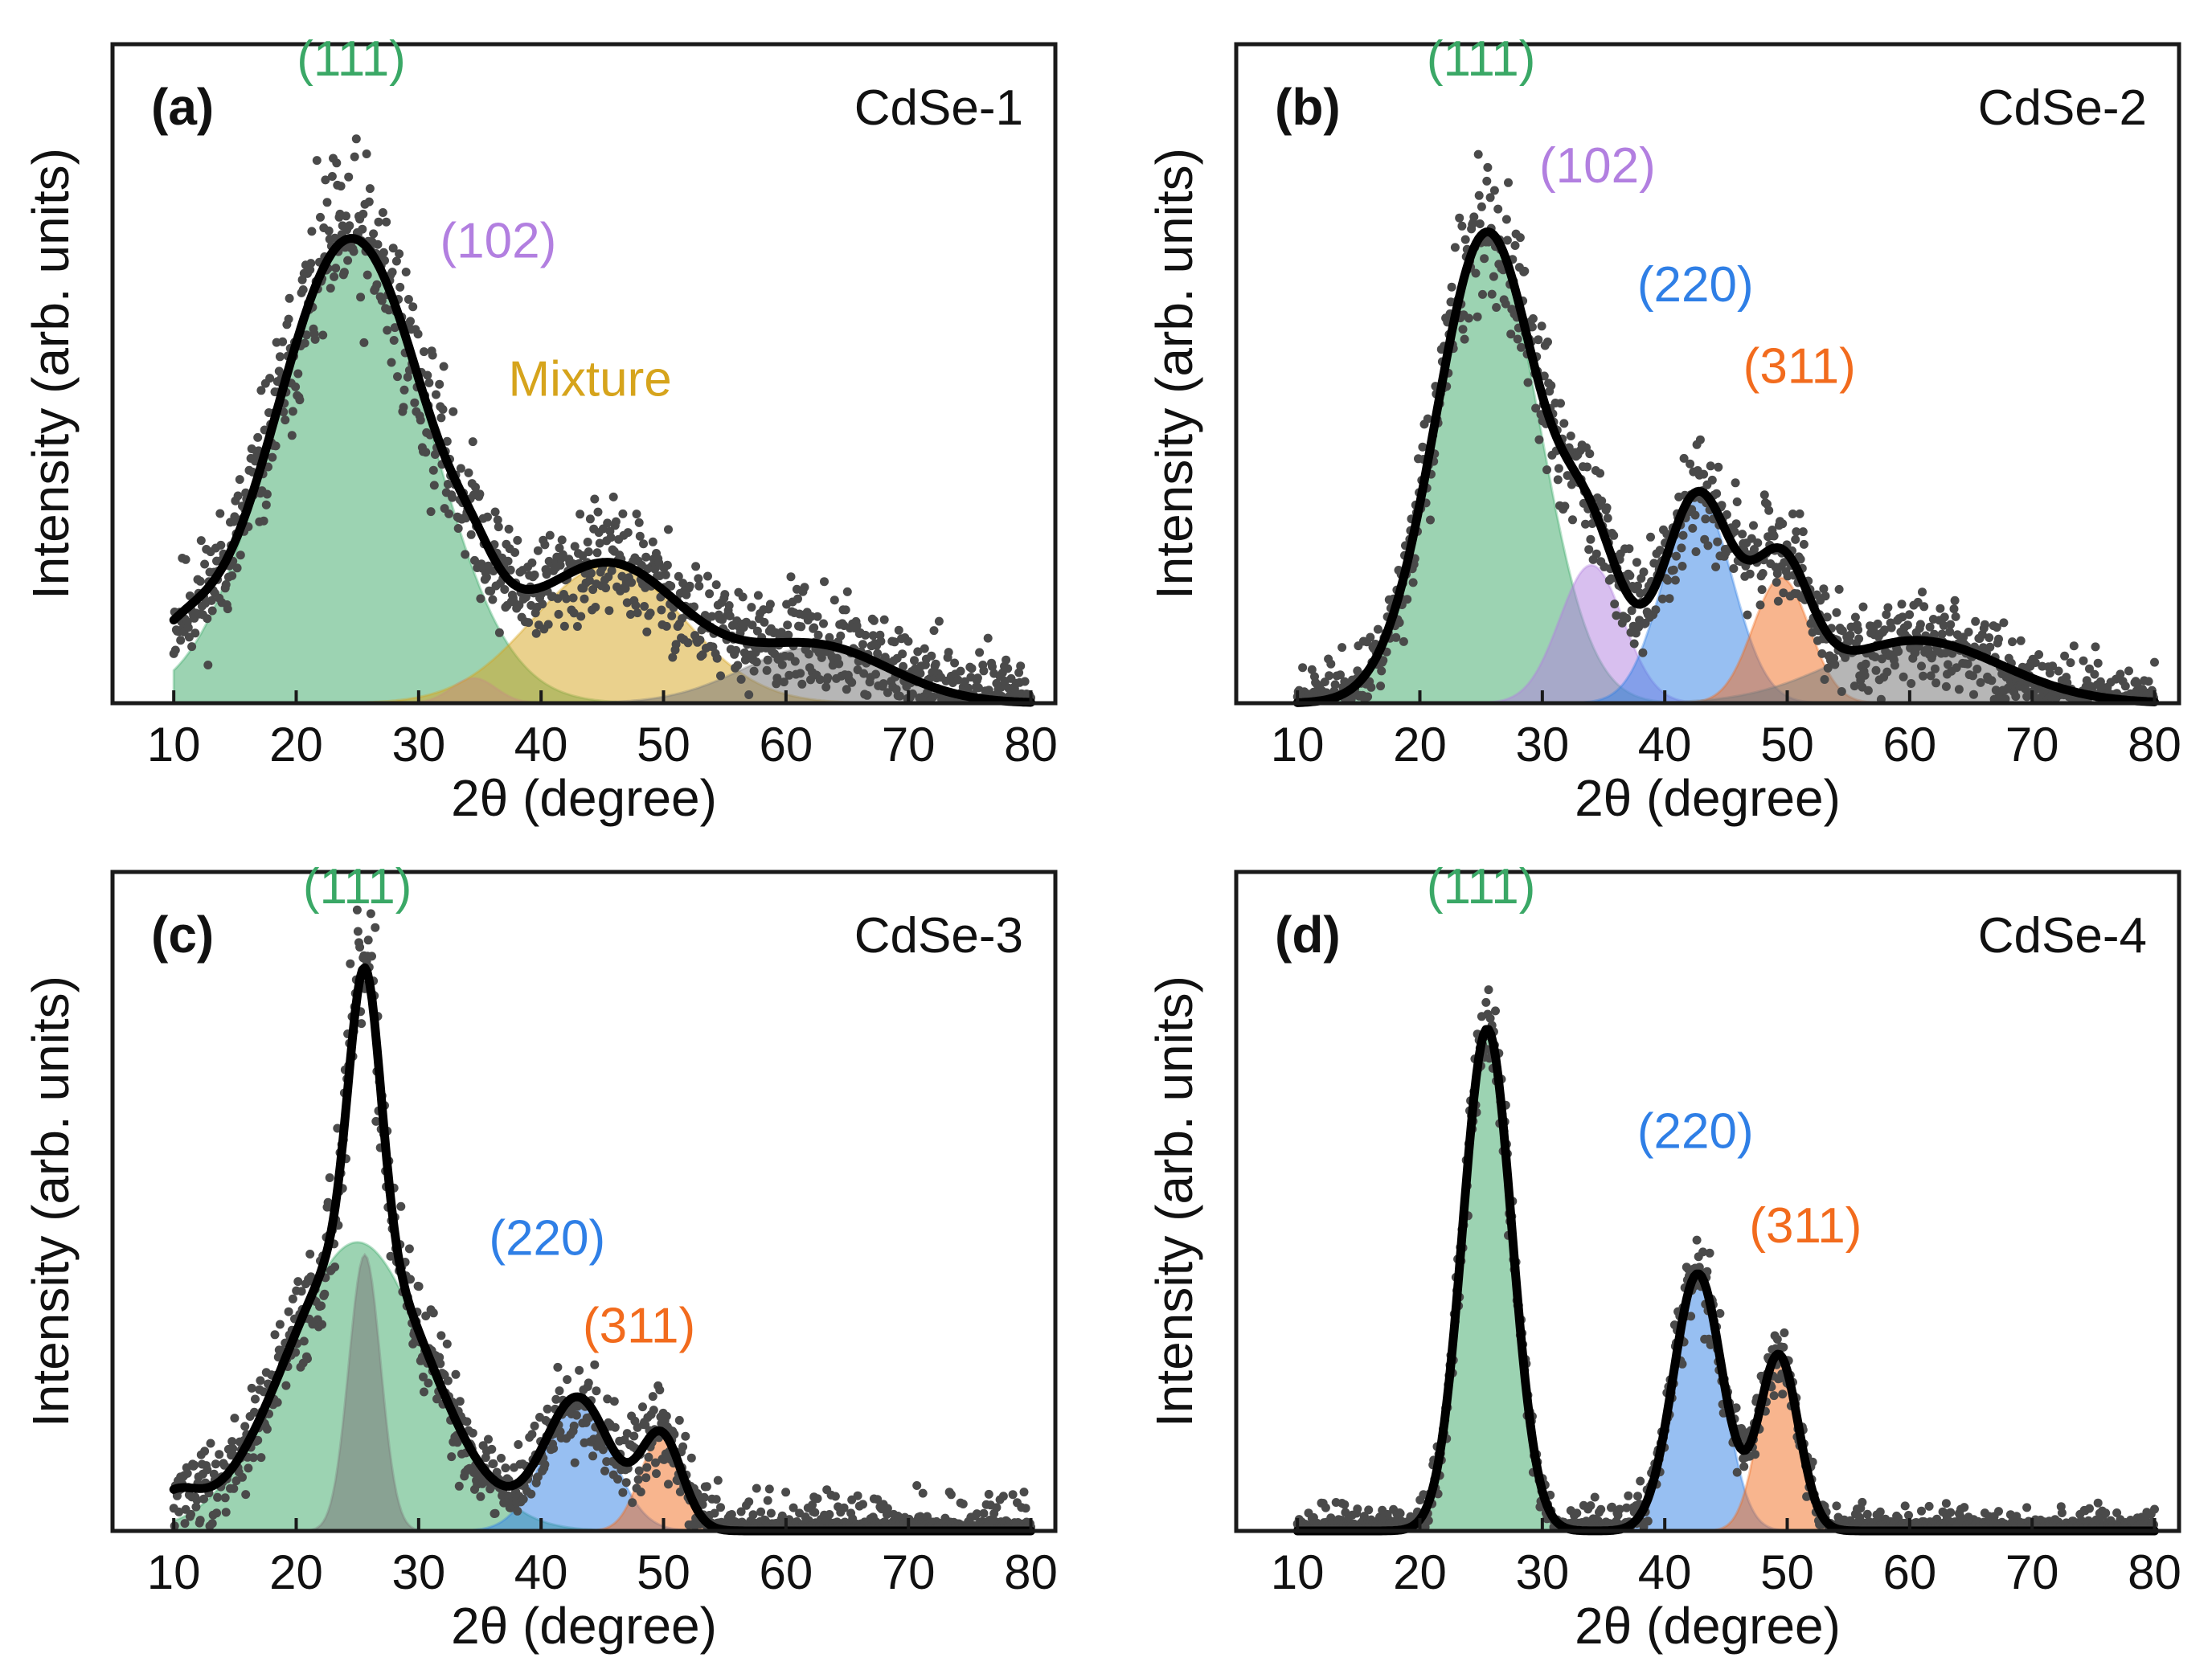 This screenshot has width=2212, height=1678. I want to click on x-tick-label: 60, so click(786, 744).